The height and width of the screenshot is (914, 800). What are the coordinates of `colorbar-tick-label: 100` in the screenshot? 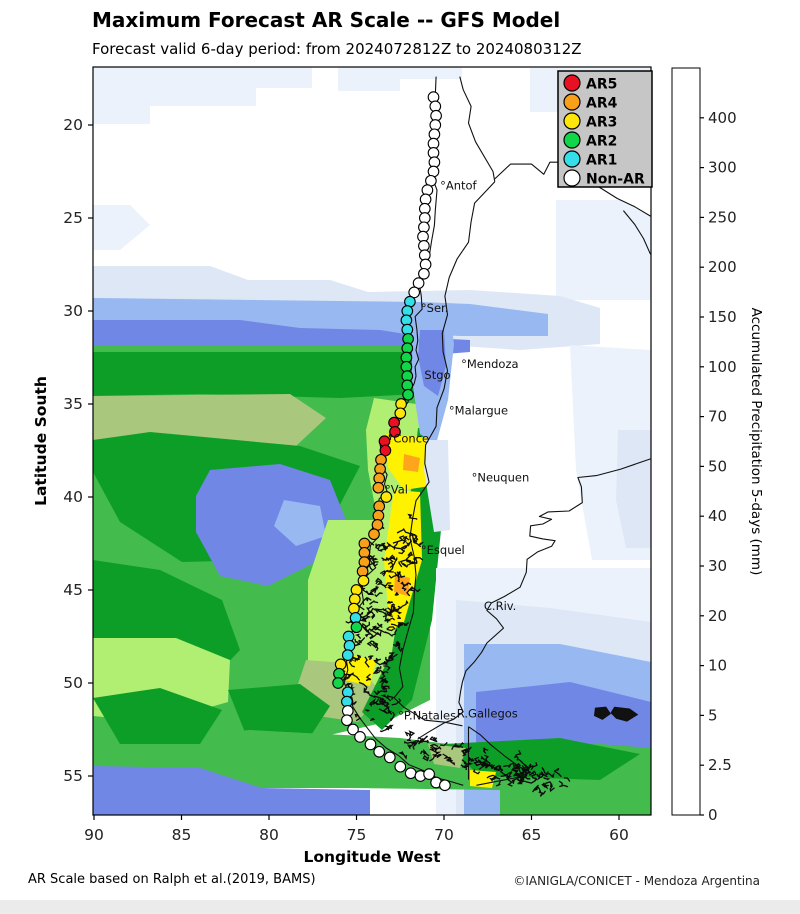 It's located at (722, 367).